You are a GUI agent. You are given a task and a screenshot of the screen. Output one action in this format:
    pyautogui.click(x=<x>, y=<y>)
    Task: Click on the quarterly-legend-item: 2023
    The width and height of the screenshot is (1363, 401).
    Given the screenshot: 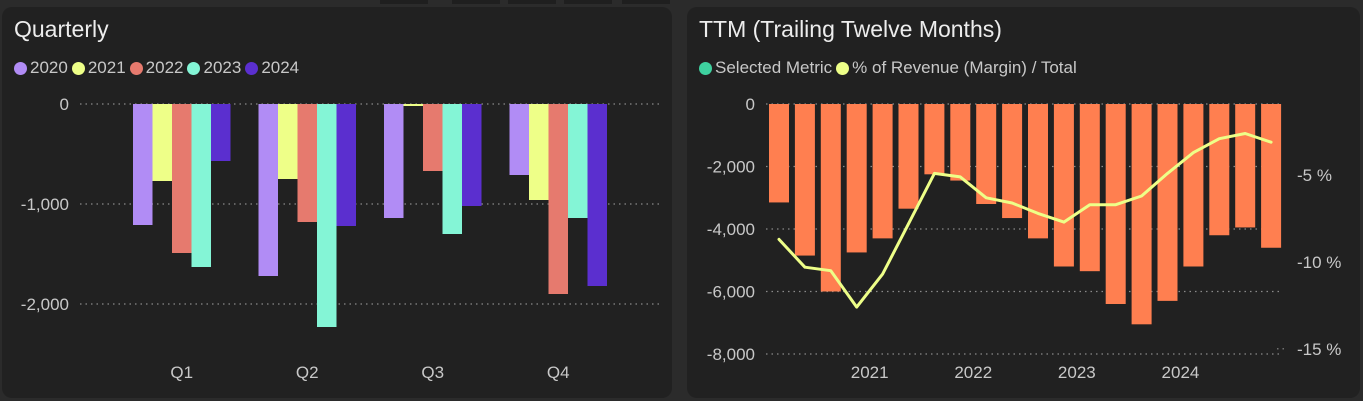 What is the action you would take?
    pyautogui.click(x=214, y=68)
    